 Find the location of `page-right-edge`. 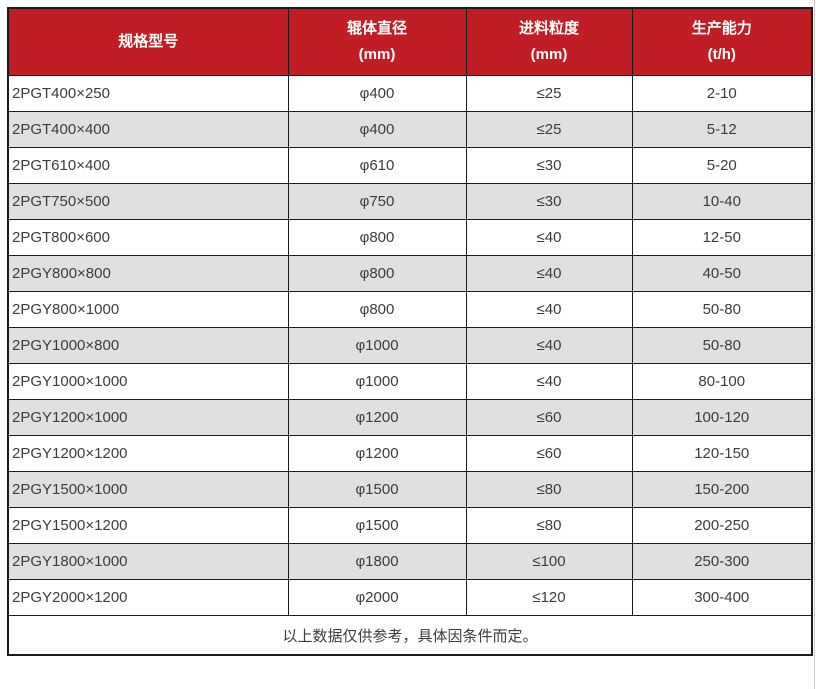

page-right-edge is located at coordinates (814, 344).